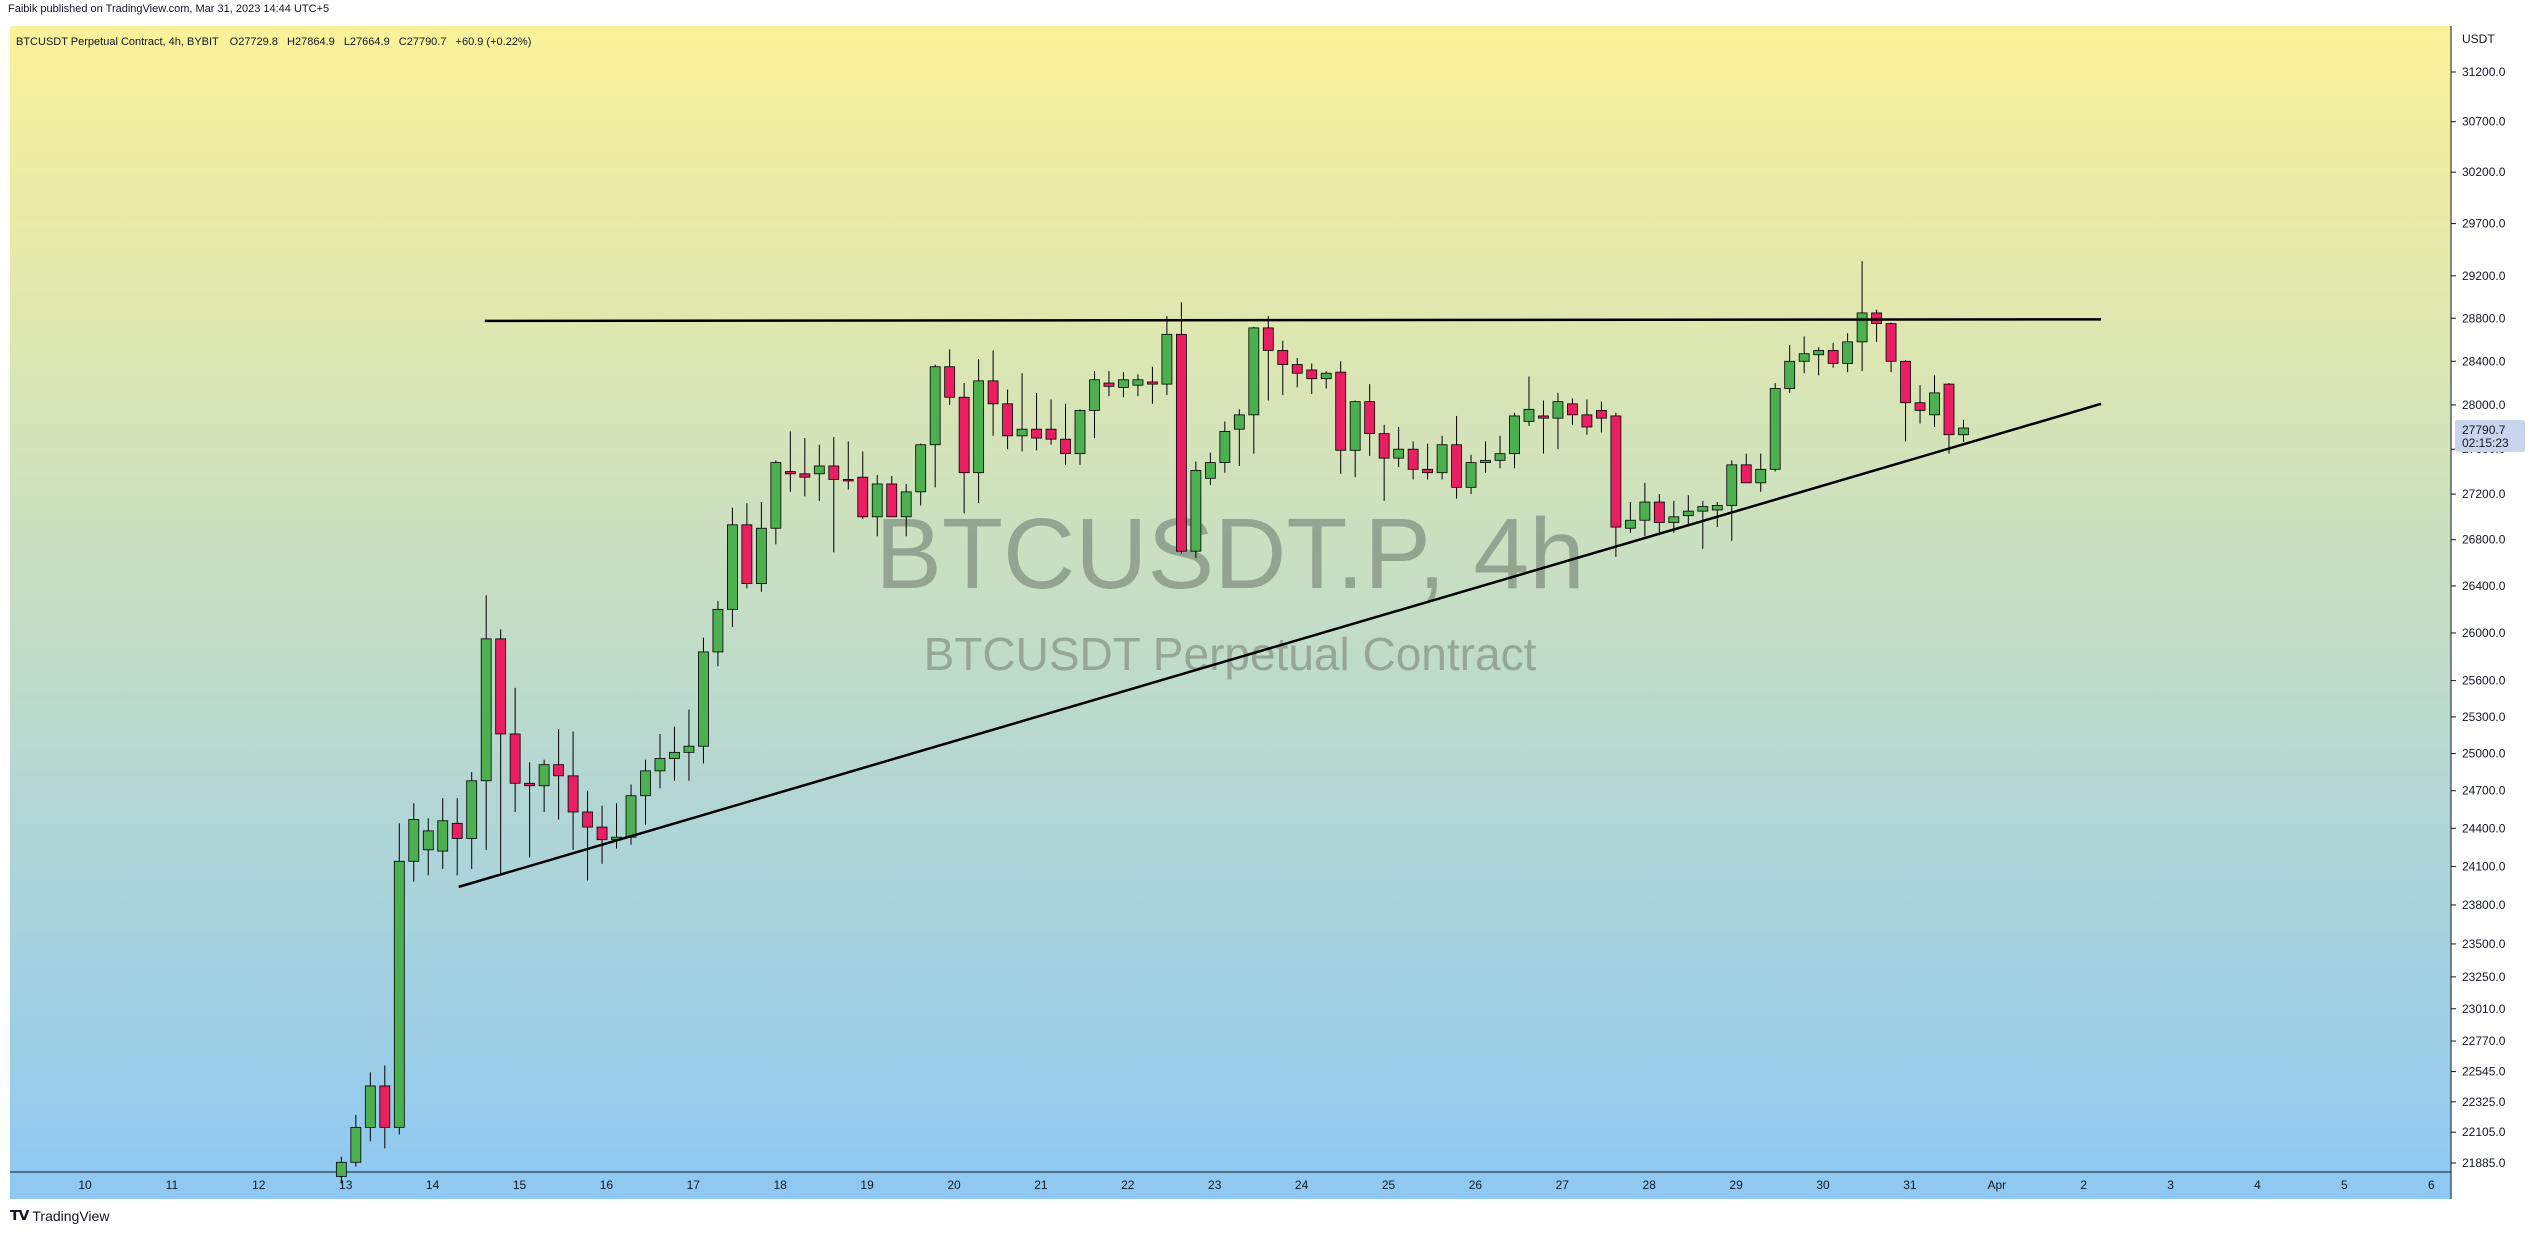 The image size is (2530, 1235). I want to click on time-tick-label: 28, so click(1650, 1185).